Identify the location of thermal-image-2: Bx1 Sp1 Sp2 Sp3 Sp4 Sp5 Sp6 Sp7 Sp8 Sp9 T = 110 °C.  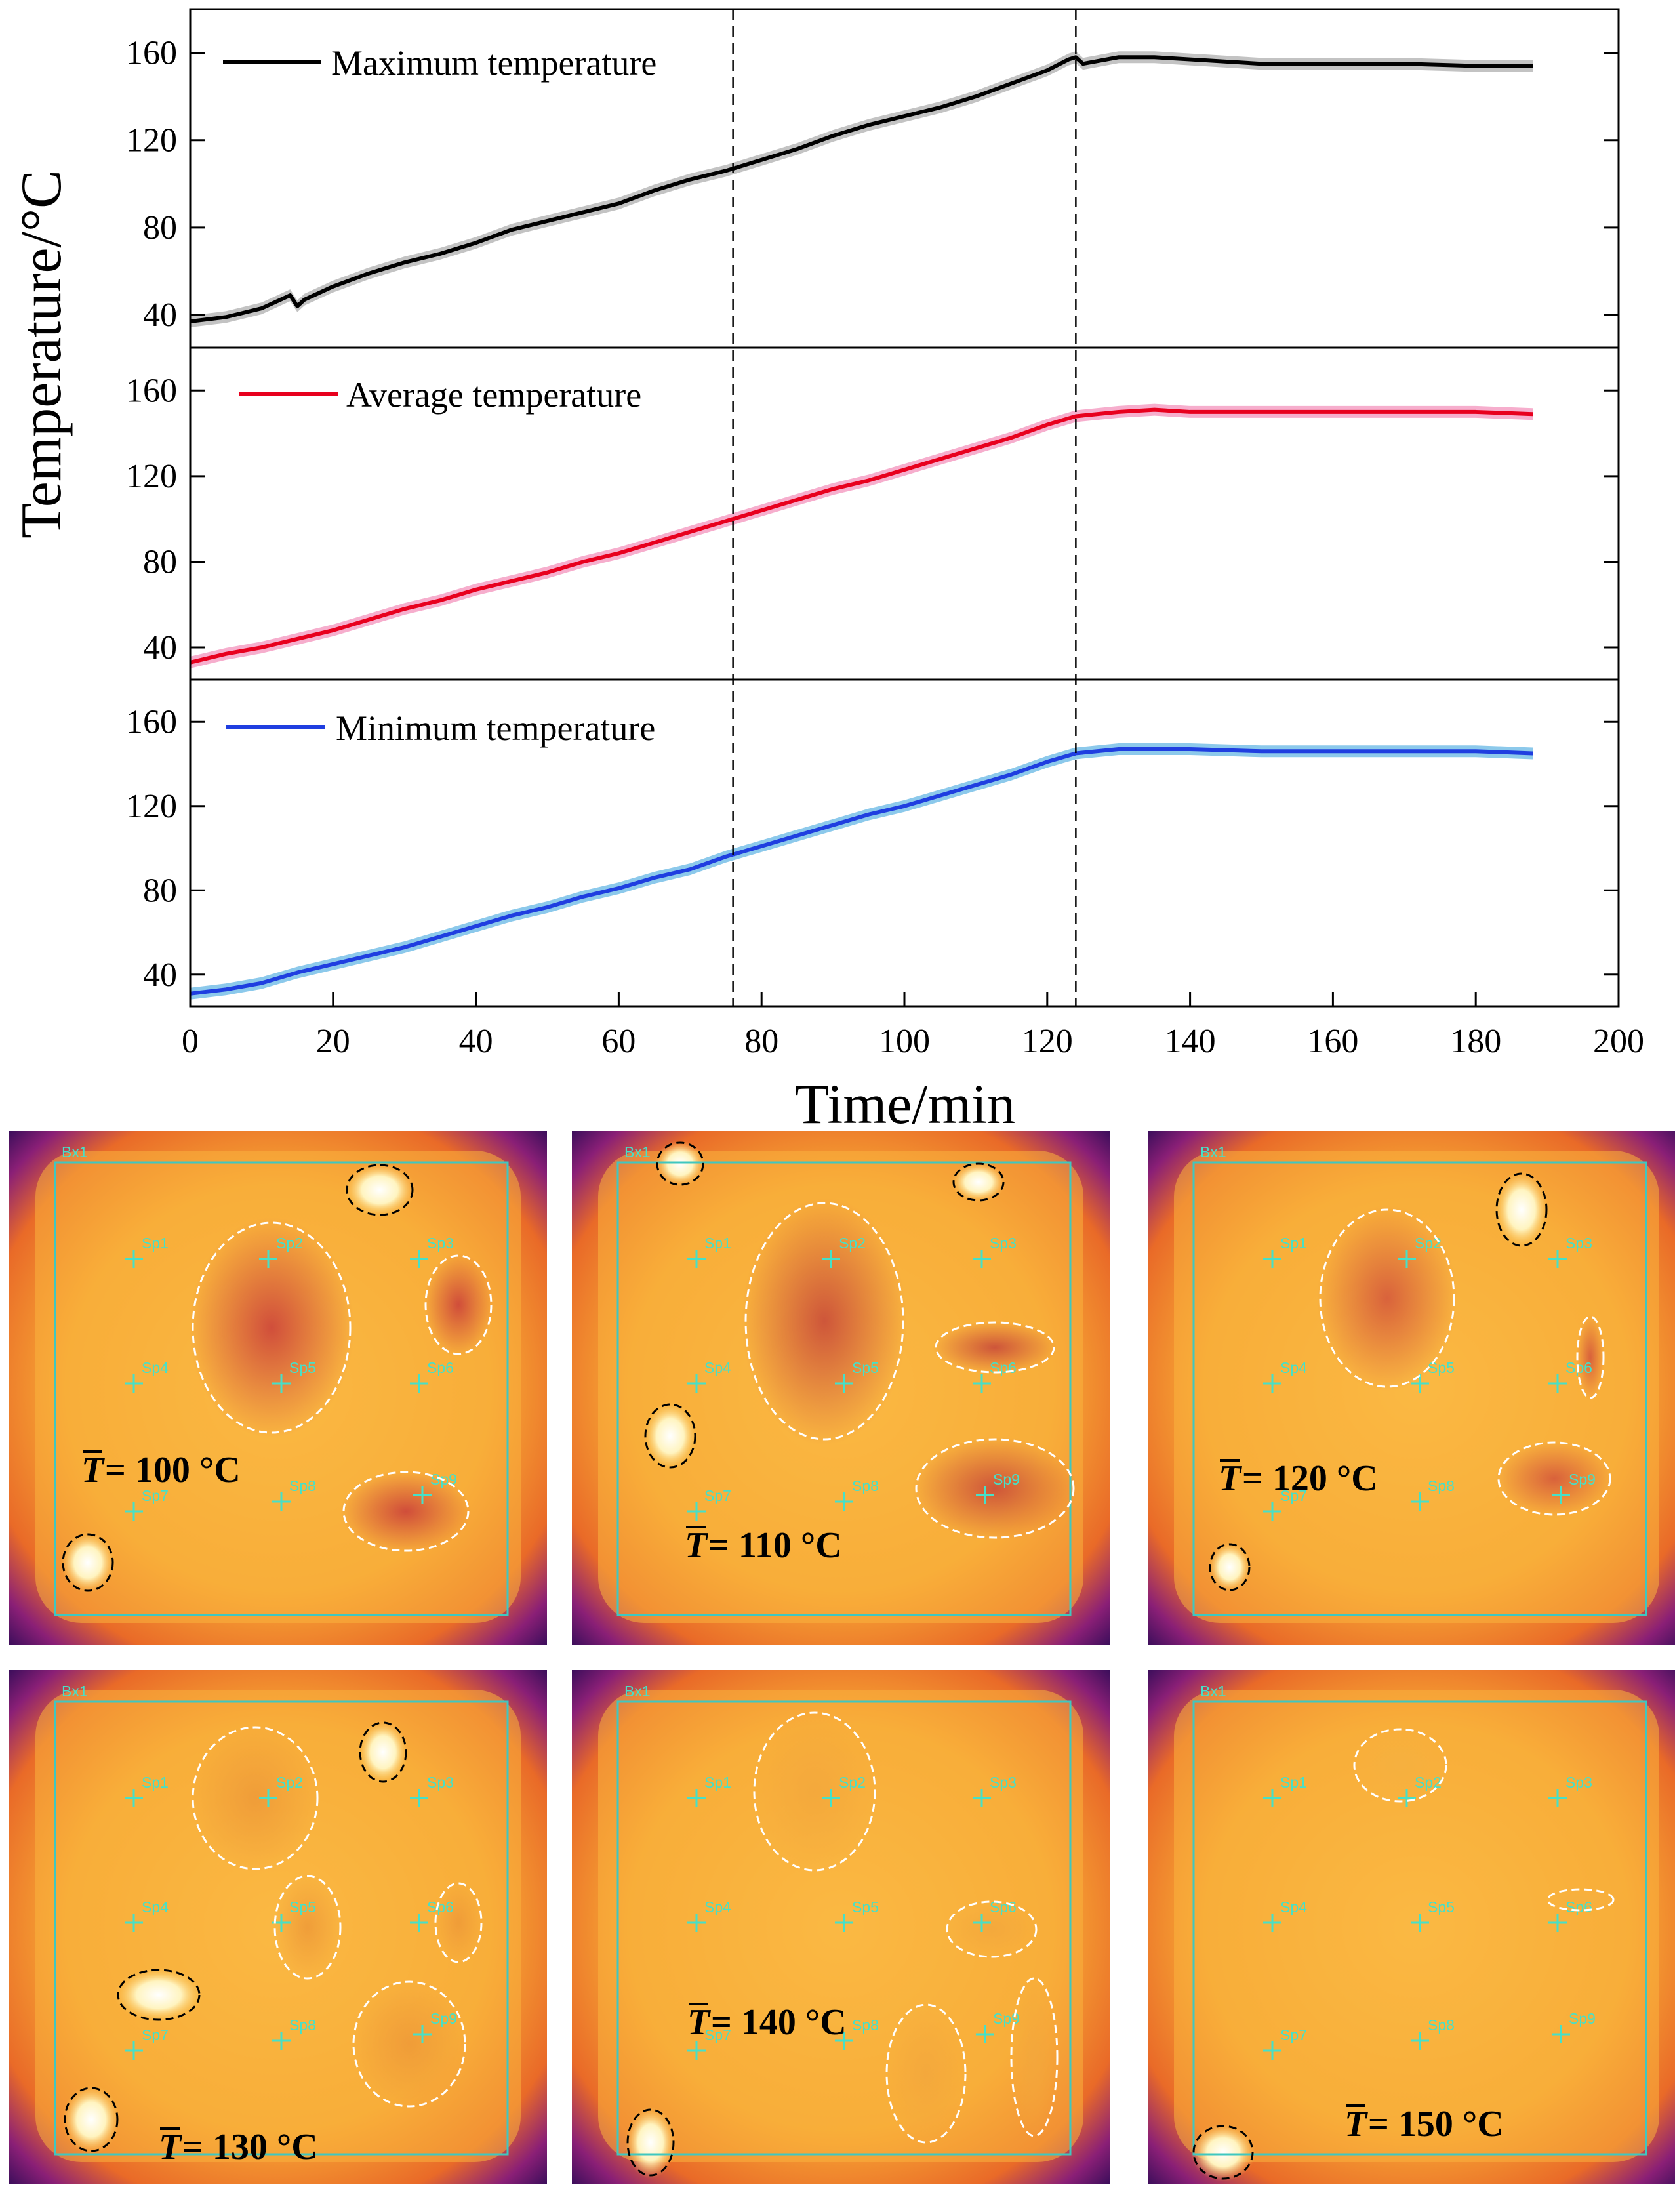
(841, 1388).